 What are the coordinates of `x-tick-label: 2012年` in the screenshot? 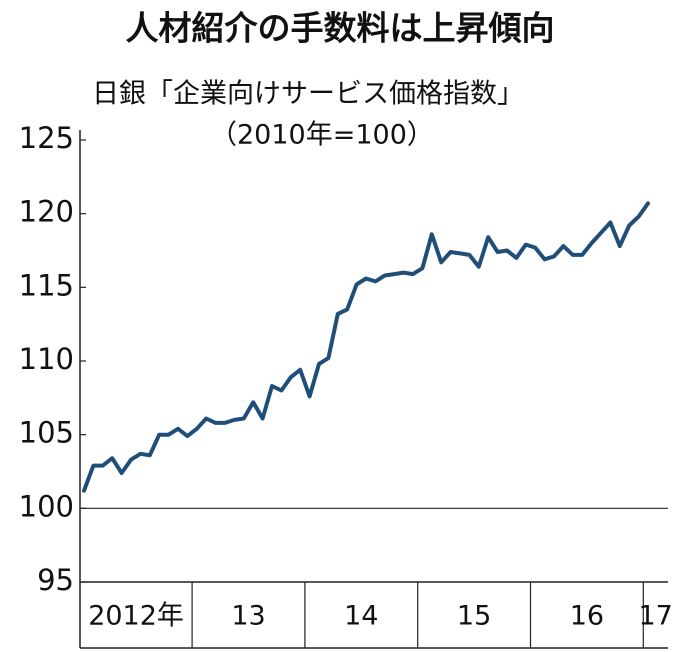 It's located at (136, 616).